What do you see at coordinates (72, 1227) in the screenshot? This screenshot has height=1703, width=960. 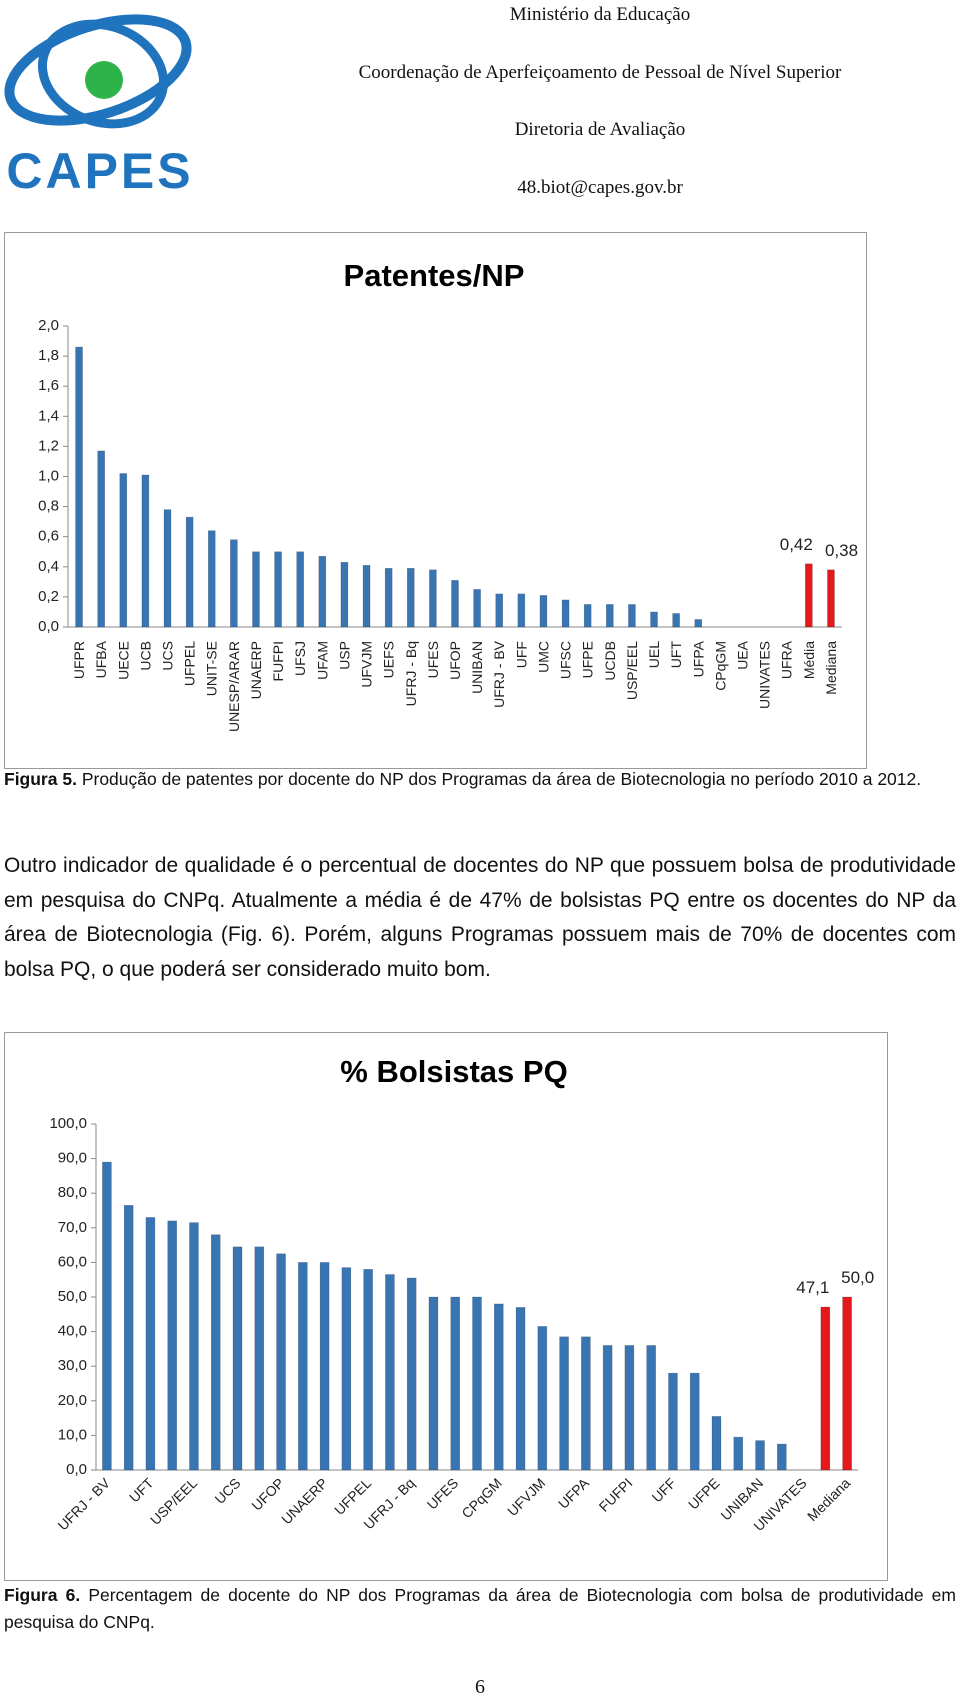 I see `y-tick-label: 70,0` at bounding box center [72, 1227].